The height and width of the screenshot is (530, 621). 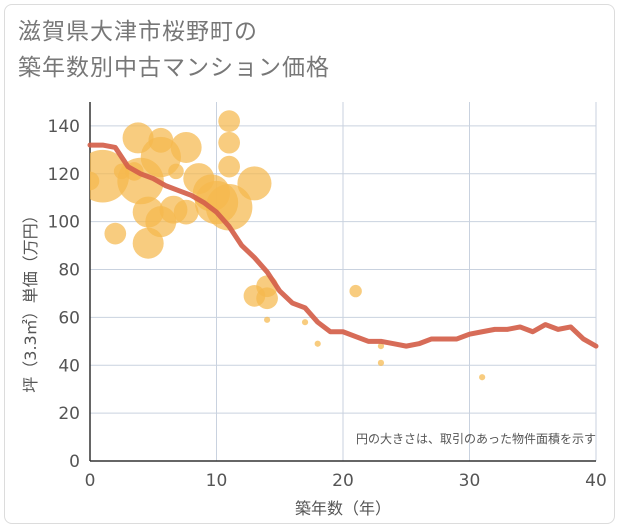 What do you see at coordinates (343, 508) in the screenshot?
I see `x-axis-label: 築年数（年）` at bounding box center [343, 508].